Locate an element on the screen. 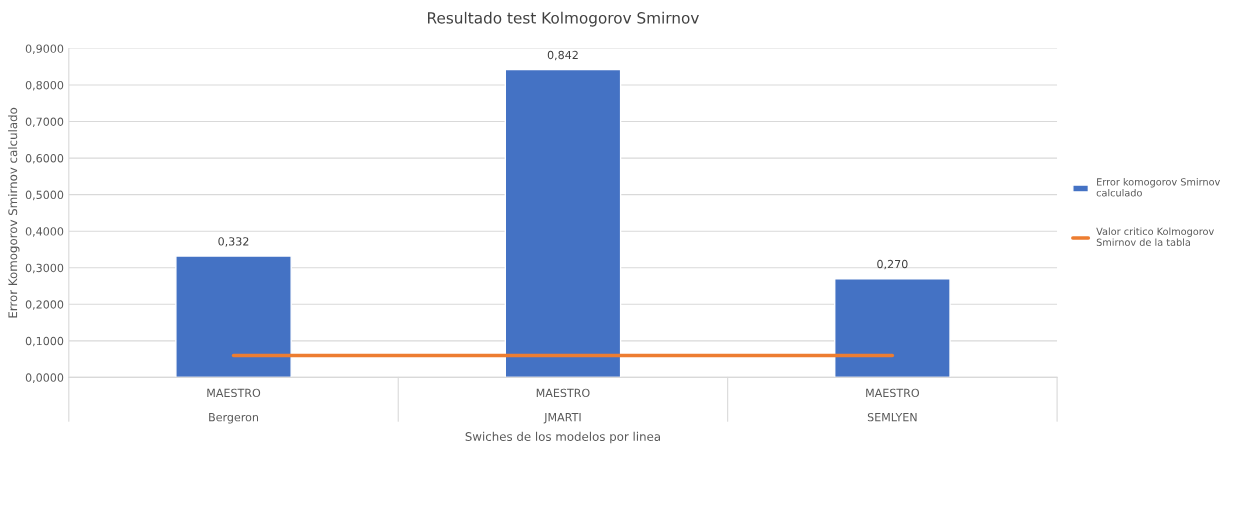 The height and width of the screenshot is (510, 1251). y-tick-label: 0,4000 is located at coordinates (44, 232).